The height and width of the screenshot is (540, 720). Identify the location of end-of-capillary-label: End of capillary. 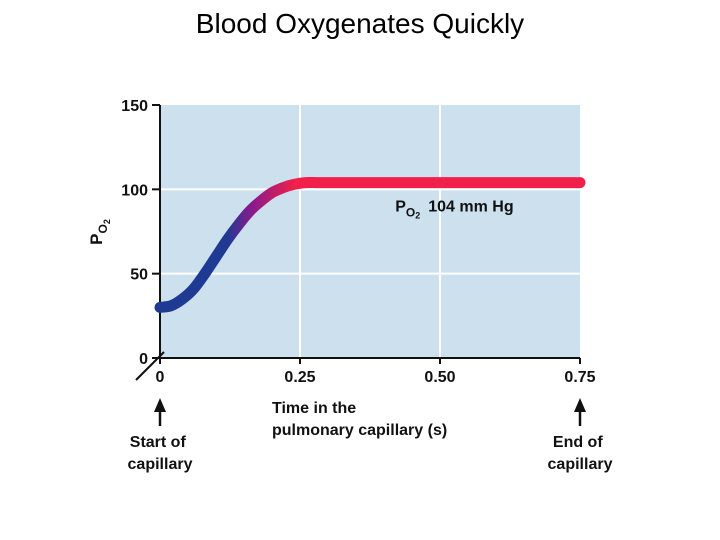
(580, 453).